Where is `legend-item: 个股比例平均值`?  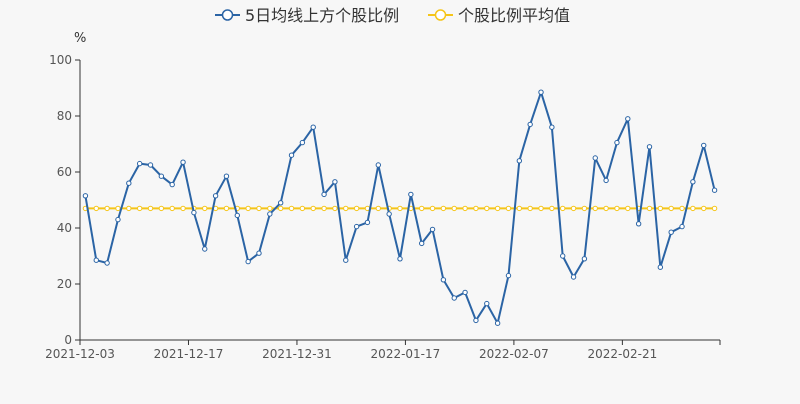 legend-item: 个股比例平均值 is located at coordinates (499, 15).